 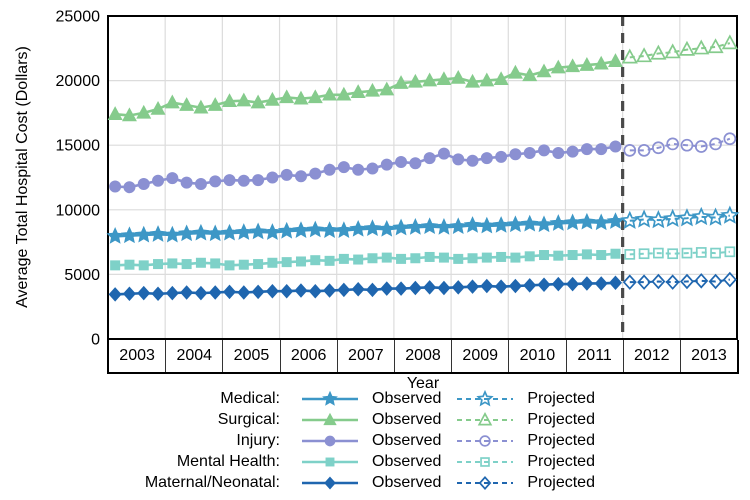 I want to click on series-maternal-neonatal, so click(x=422, y=286).